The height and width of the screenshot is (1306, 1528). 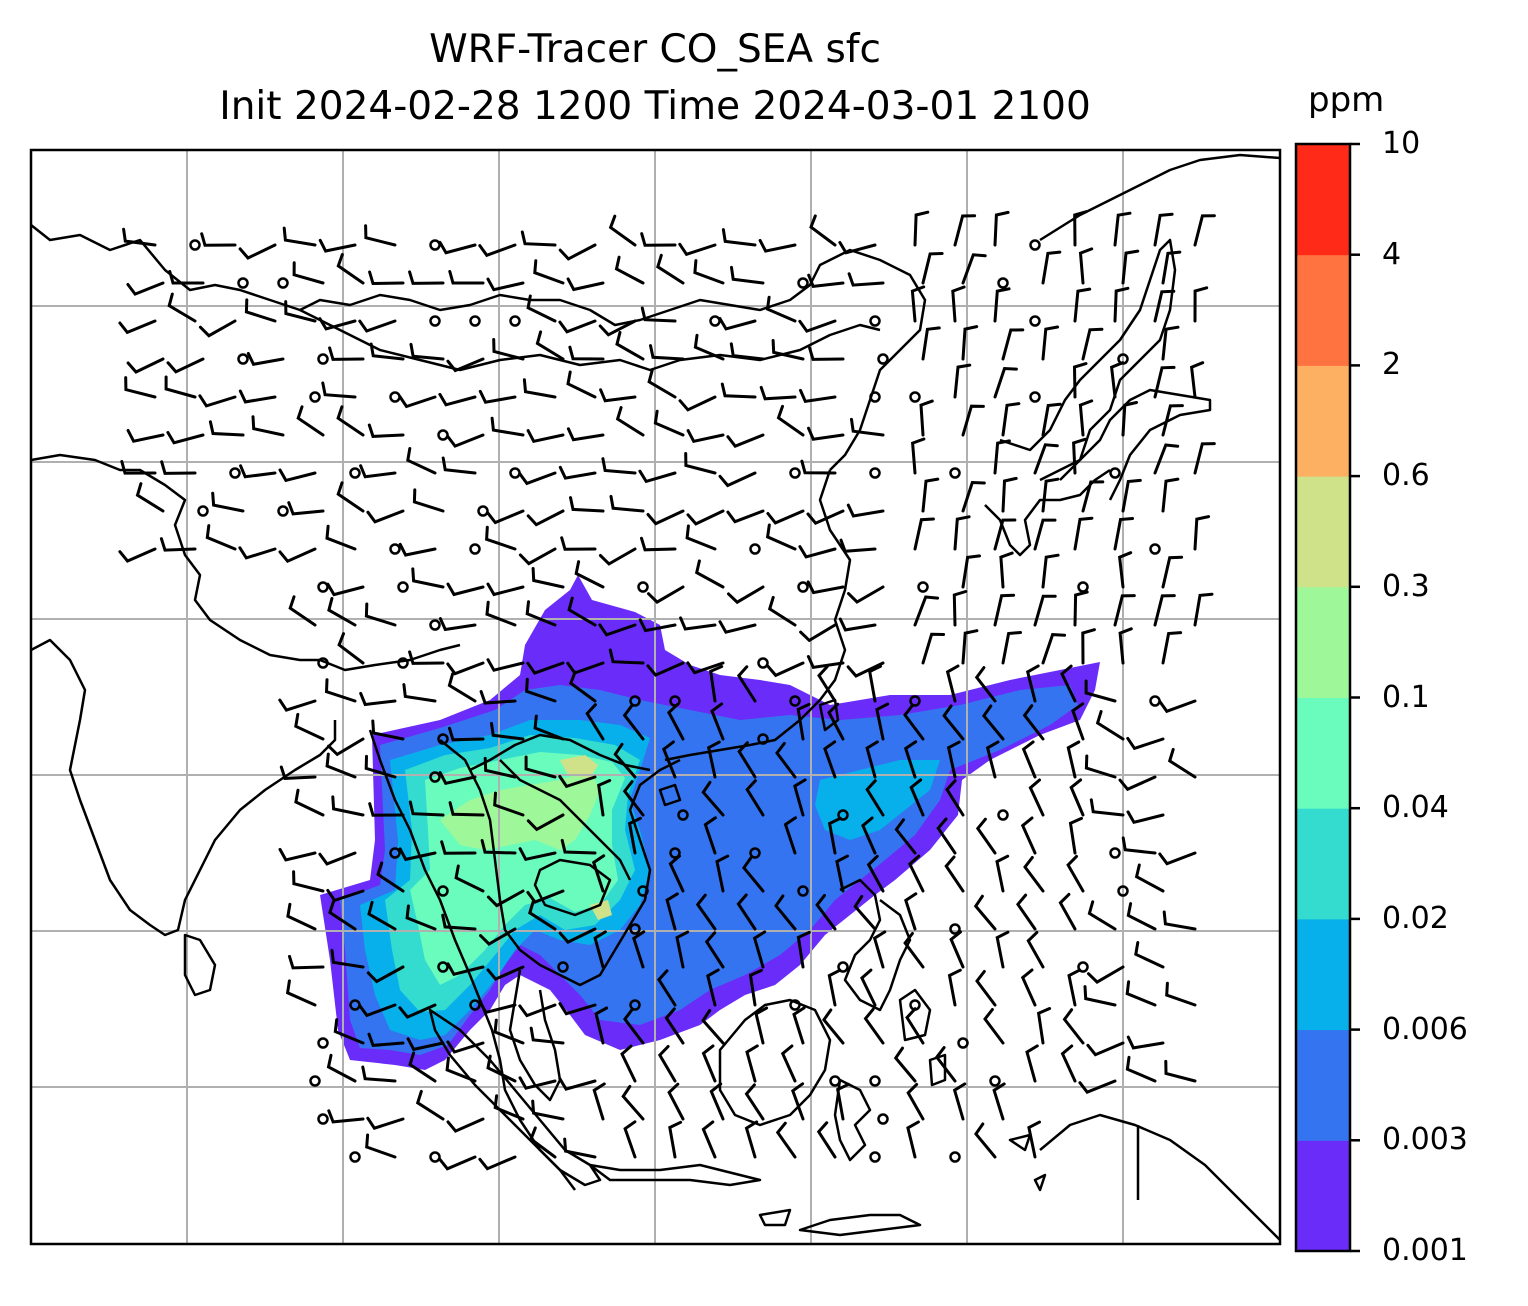 I want to click on colorbar-tick-label: 2, so click(x=1392, y=365).